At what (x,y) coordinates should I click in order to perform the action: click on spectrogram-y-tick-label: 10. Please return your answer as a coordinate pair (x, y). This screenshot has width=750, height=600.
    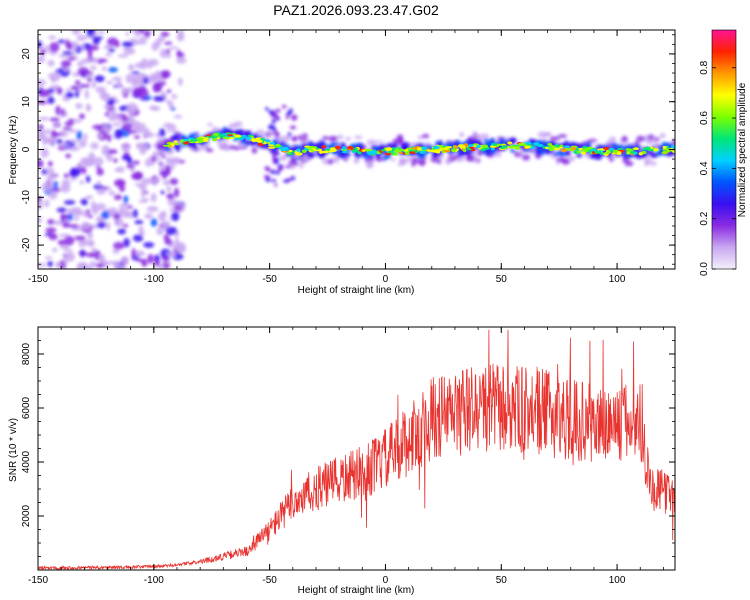
    Looking at the image, I should click on (26, 102).